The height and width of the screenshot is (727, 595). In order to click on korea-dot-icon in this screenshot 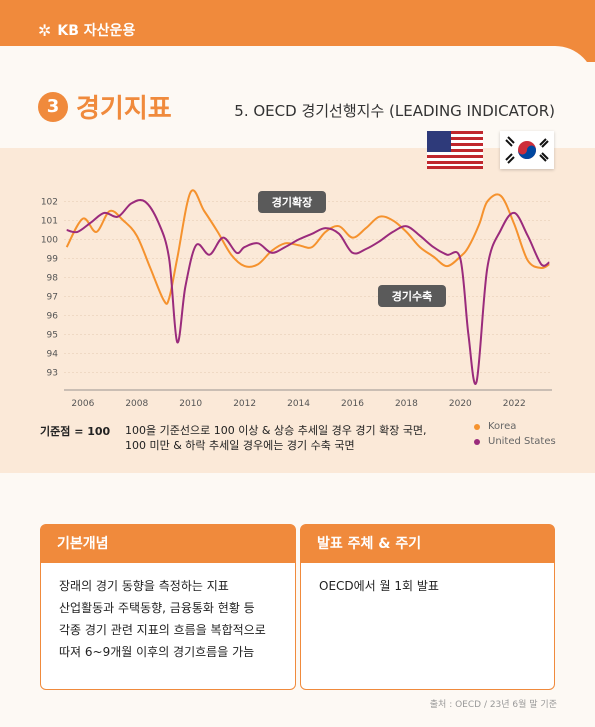, I will do `click(477, 426)`.